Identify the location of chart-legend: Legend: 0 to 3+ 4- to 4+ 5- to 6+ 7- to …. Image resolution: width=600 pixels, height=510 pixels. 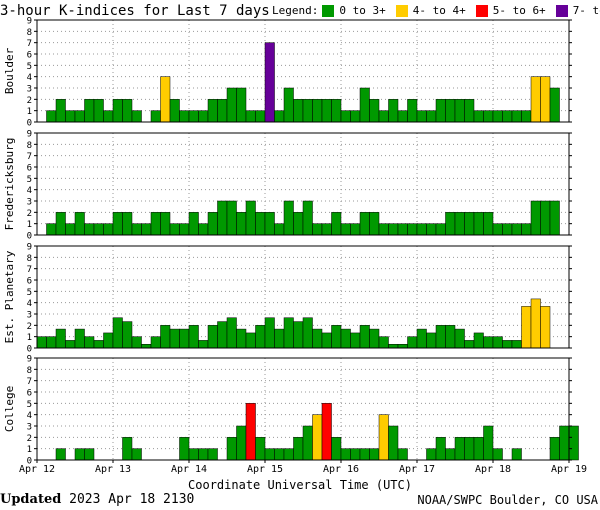
(436, 11).